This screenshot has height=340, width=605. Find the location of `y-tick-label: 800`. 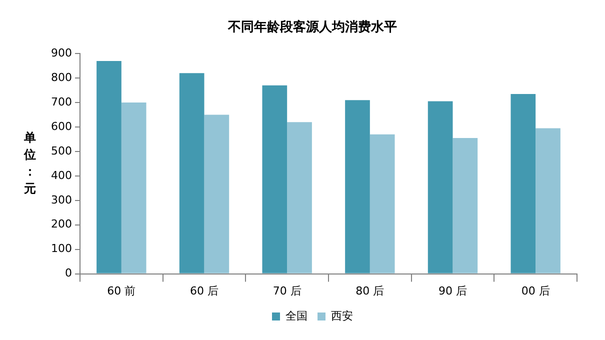

y-tick-label: 800 is located at coordinates (61, 77).